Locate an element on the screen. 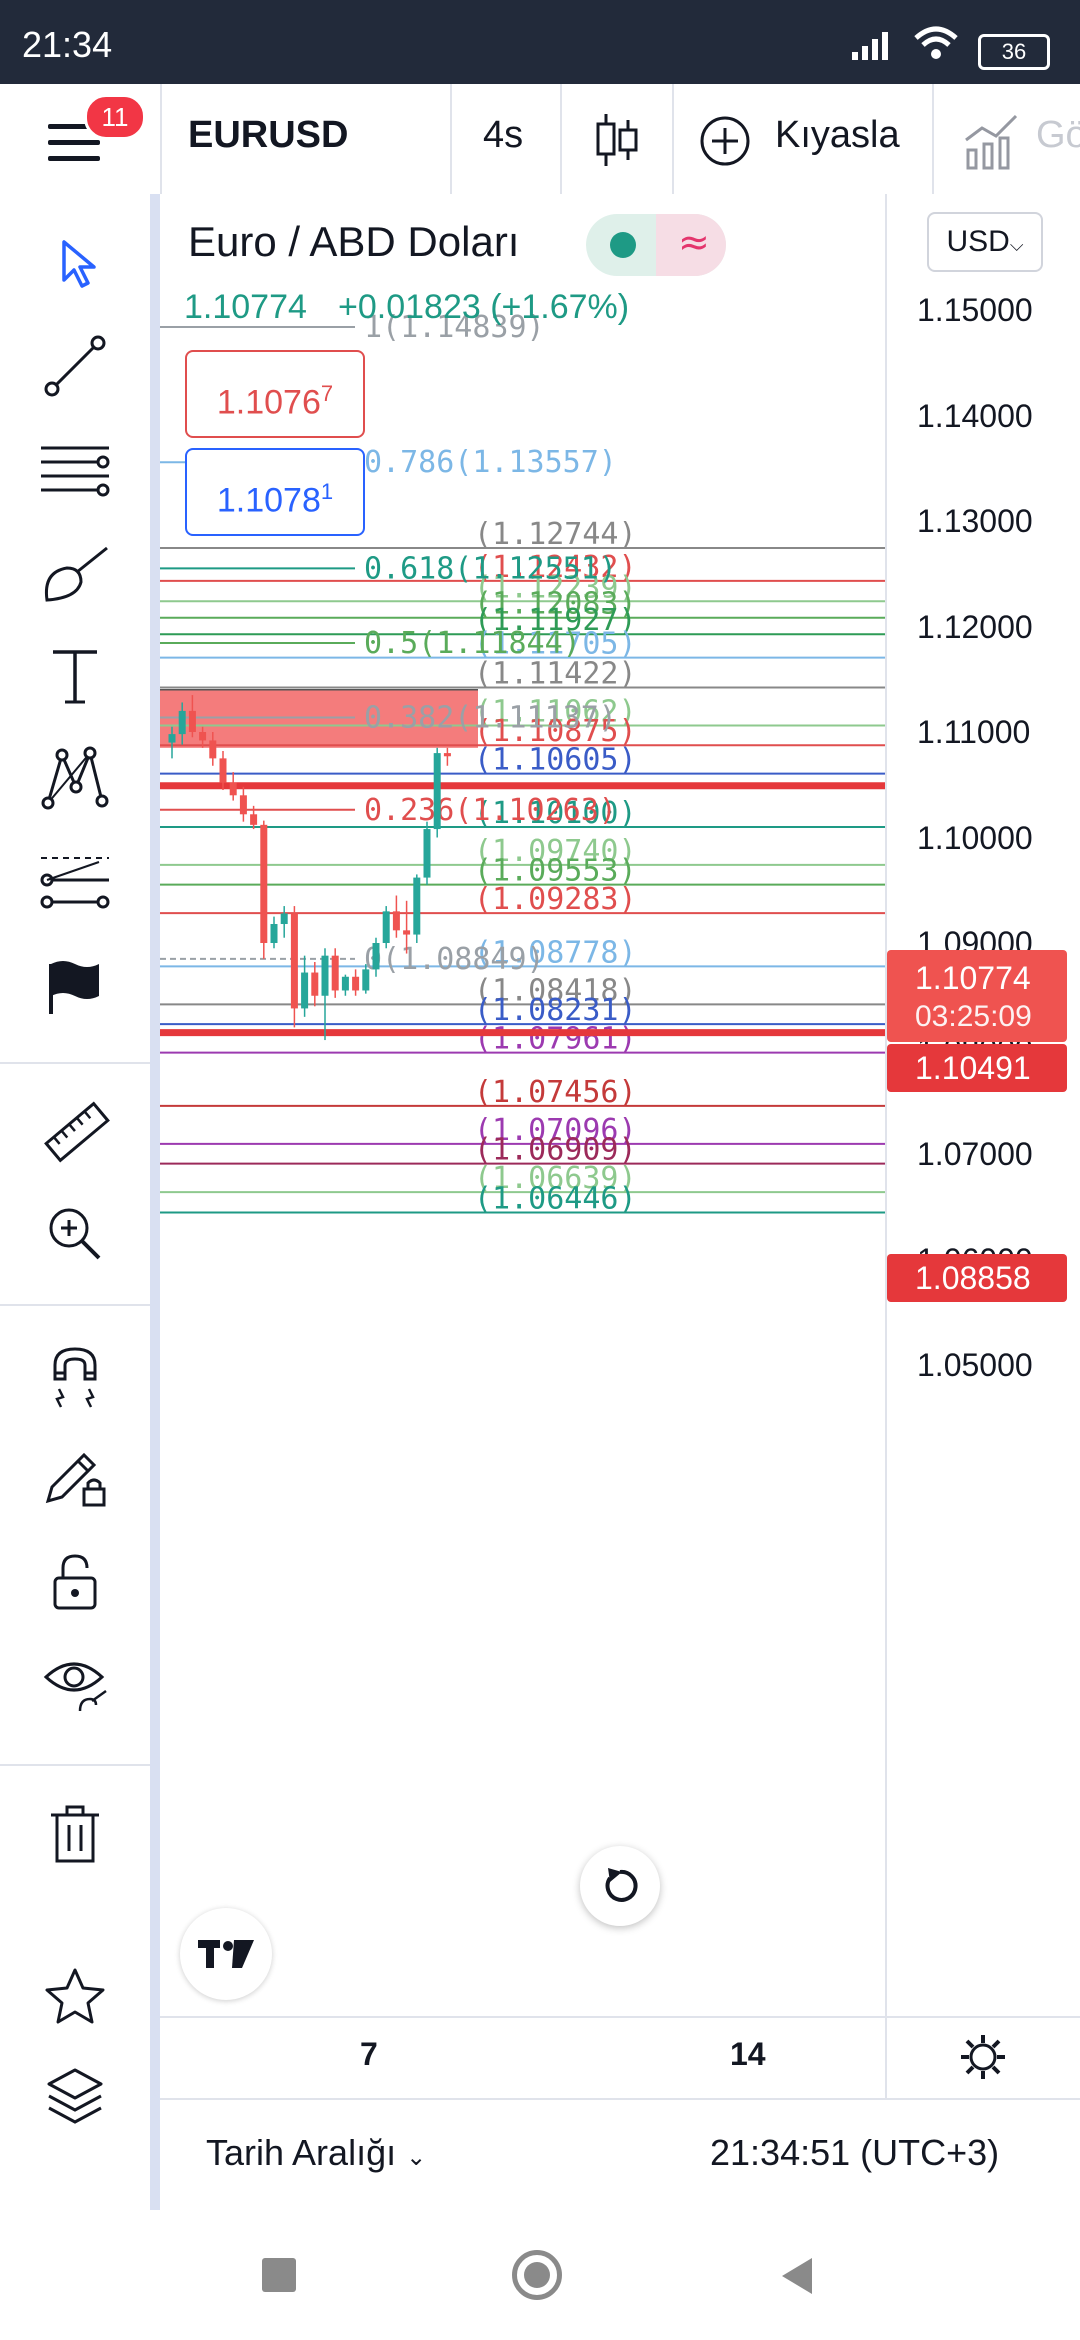 This screenshot has height=2340, width=1080. reset-chart-button is located at coordinates (620, 1886).